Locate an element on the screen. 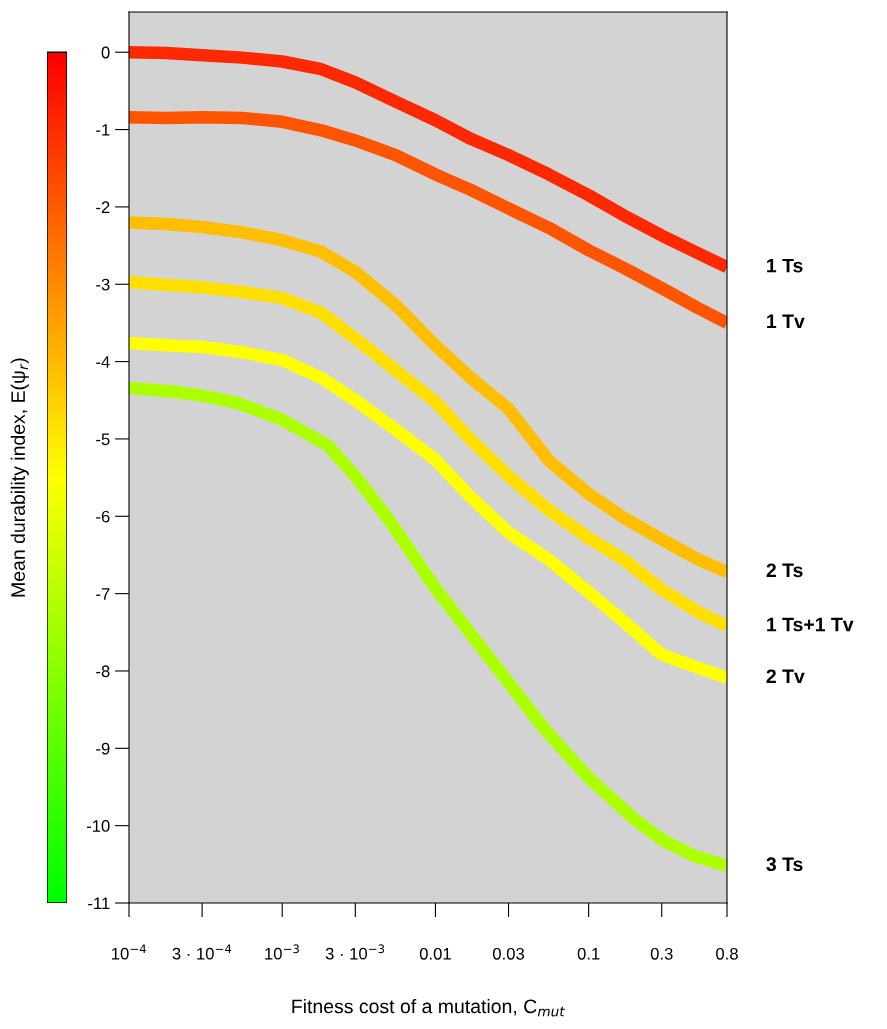  y-tick-label: -11 is located at coordinates (99, 903).